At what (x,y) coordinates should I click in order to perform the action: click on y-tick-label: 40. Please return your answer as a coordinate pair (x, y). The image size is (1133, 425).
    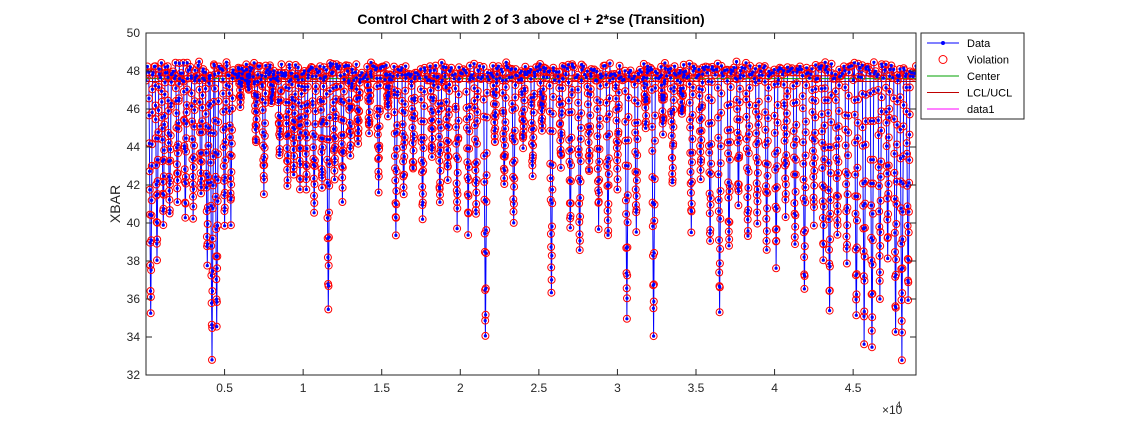
    Looking at the image, I should click on (134, 223).